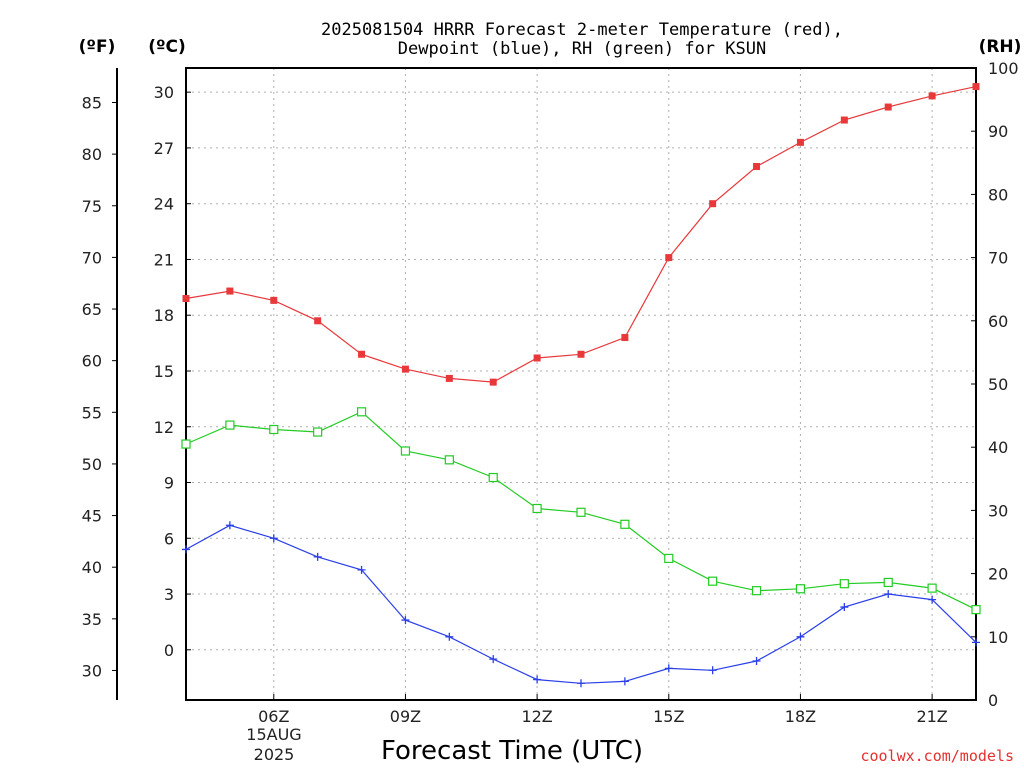  What do you see at coordinates (169, 650) in the screenshot?
I see `celsius-tick-label: 0` at bounding box center [169, 650].